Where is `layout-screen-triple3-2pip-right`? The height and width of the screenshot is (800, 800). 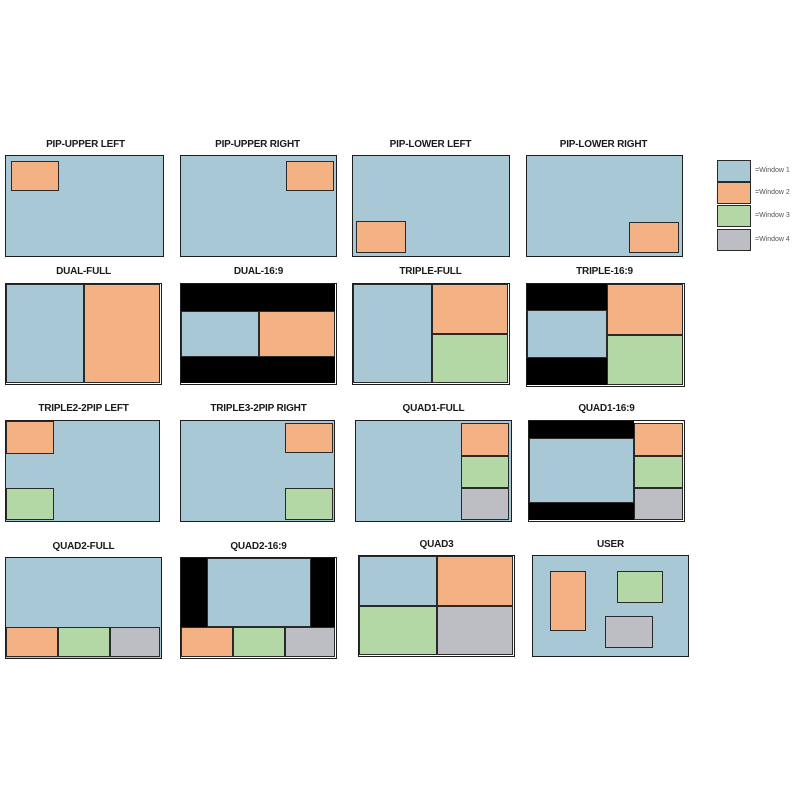
layout-screen-triple3-2pip-right is located at coordinates (257, 471).